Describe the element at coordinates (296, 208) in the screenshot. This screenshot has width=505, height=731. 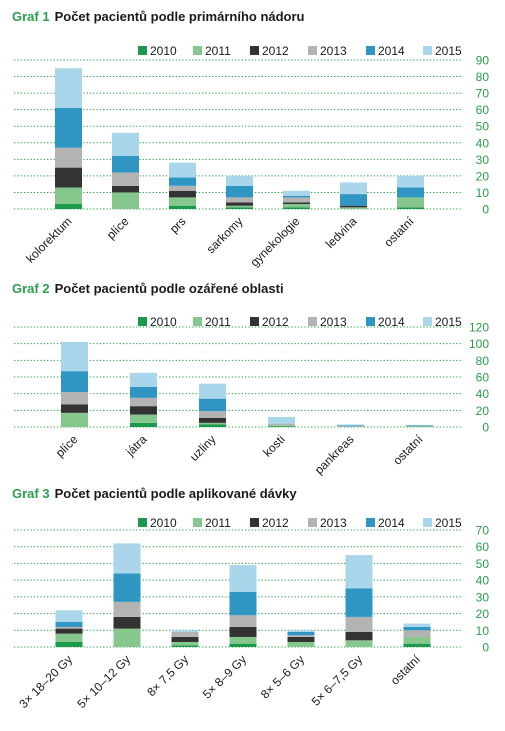
I see `bar-5-2010` at that location.